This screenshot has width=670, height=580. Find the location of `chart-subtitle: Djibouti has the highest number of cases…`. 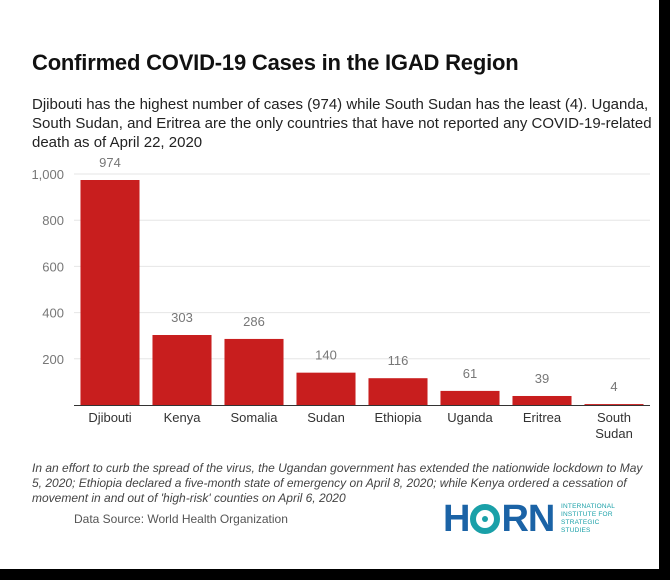

chart-subtitle: Djibouti has the highest number of cases… is located at coordinates (342, 123).